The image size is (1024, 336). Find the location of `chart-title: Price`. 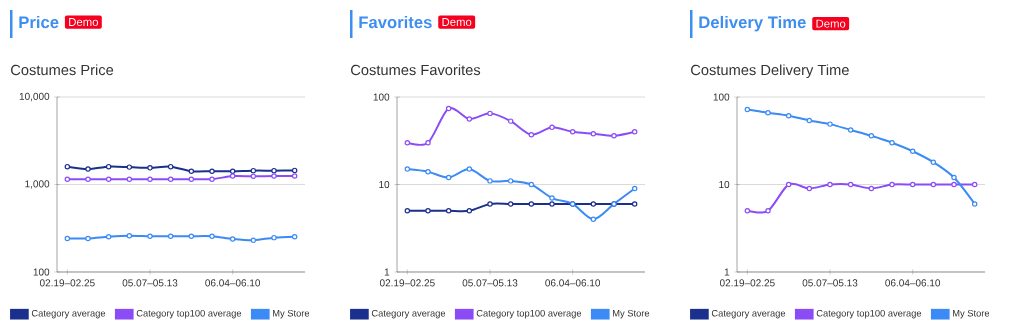

chart-title: Price is located at coordinates (39, 22).